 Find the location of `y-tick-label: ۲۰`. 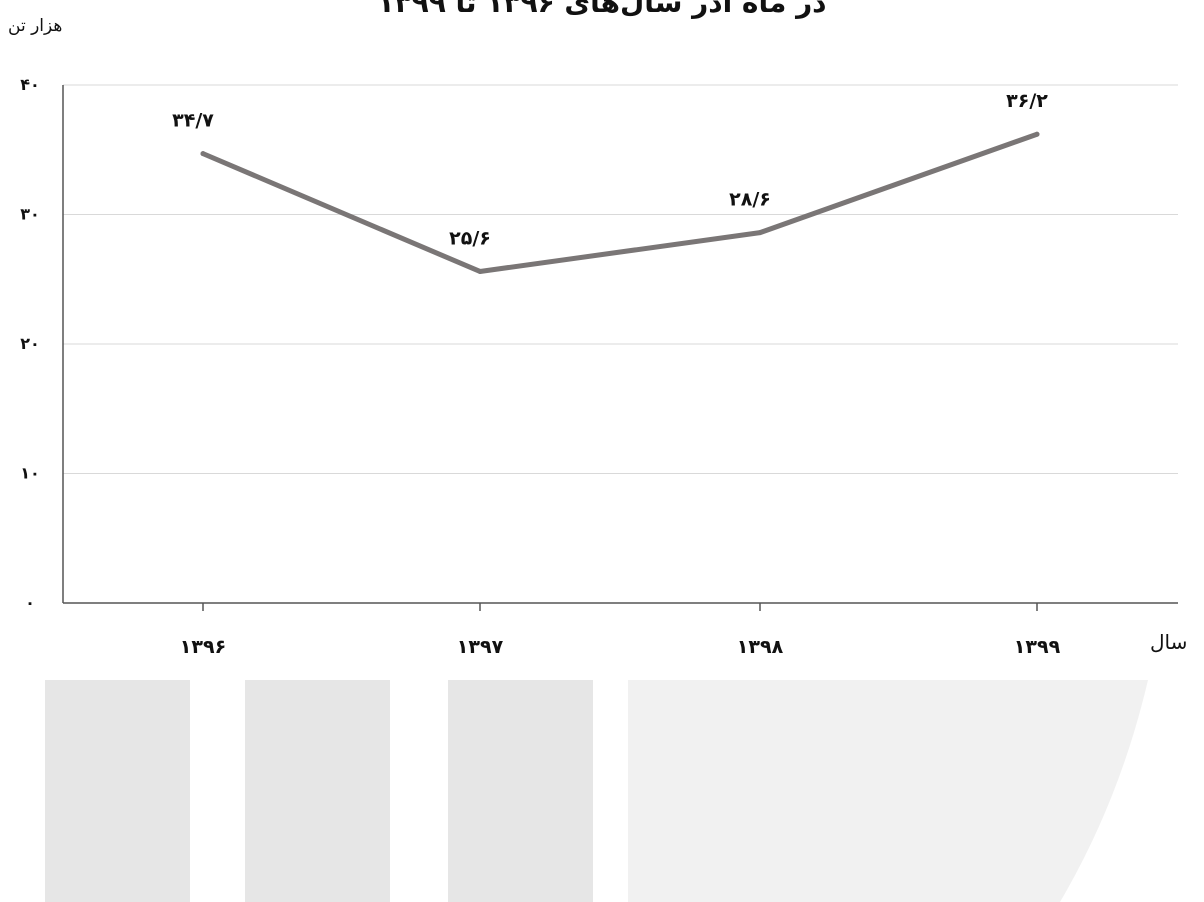

y-tick-label: ۲۰ is located at coordinates (30, 343).